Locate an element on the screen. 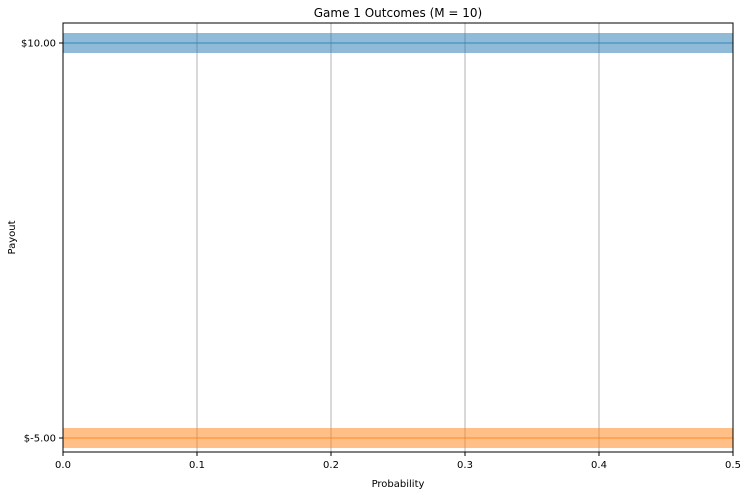  x-tick-label: 0.4 is located at coordinates (599, 465).